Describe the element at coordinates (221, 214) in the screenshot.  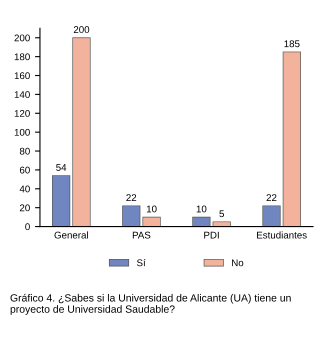
I see `data-label: 5` at that location.